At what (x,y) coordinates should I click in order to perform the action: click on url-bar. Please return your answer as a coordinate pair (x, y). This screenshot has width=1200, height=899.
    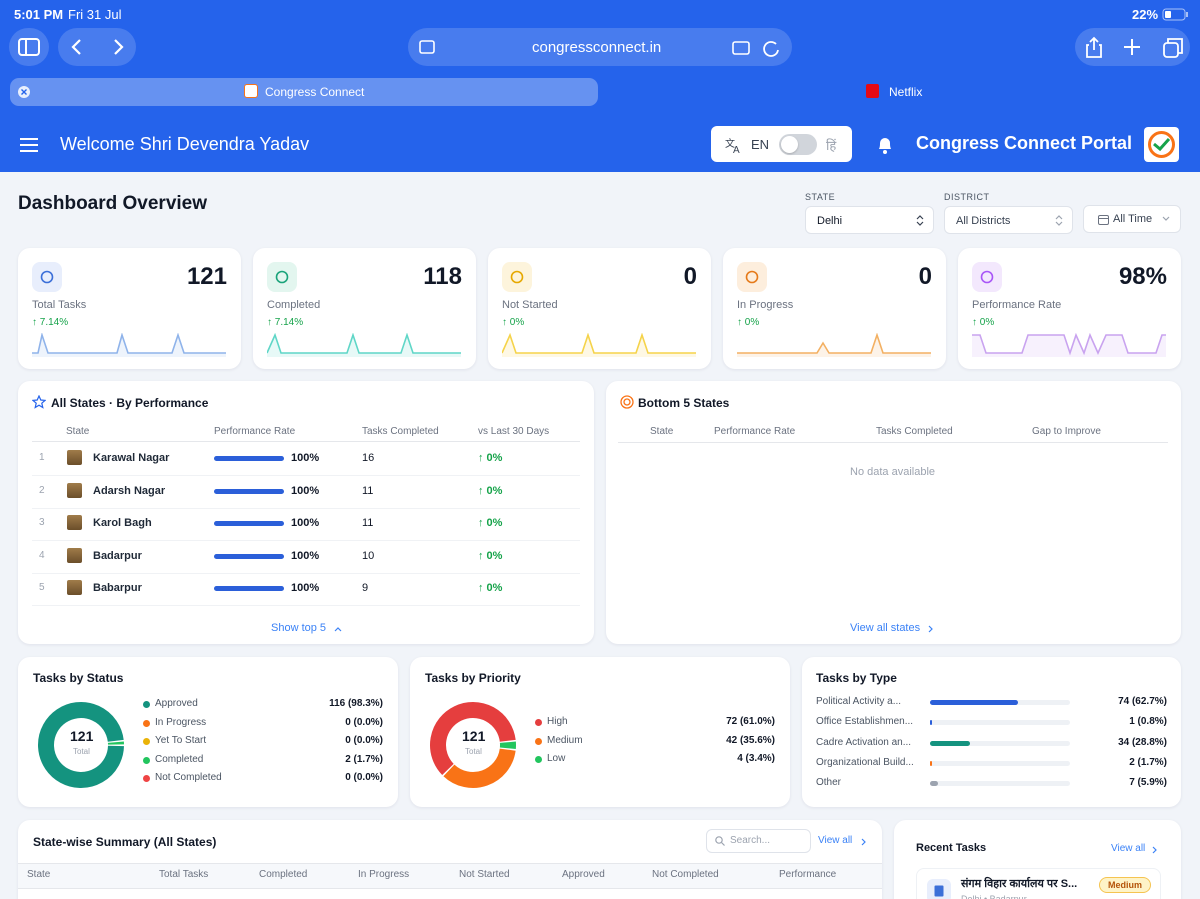
    Looking at the image, I should click on (600, 47).